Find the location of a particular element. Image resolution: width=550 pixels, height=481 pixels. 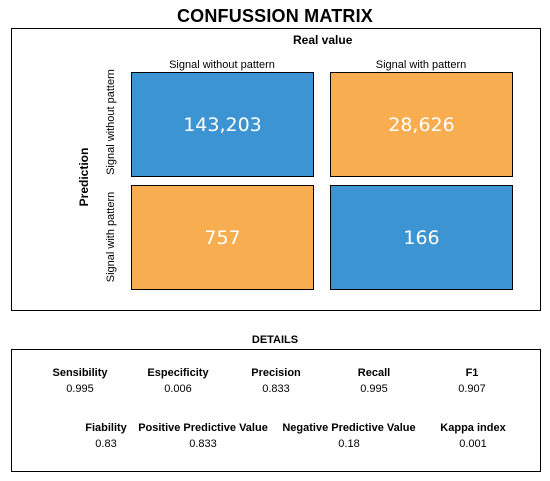

metric-value: 0.001 is located at coordinates (473, 444).